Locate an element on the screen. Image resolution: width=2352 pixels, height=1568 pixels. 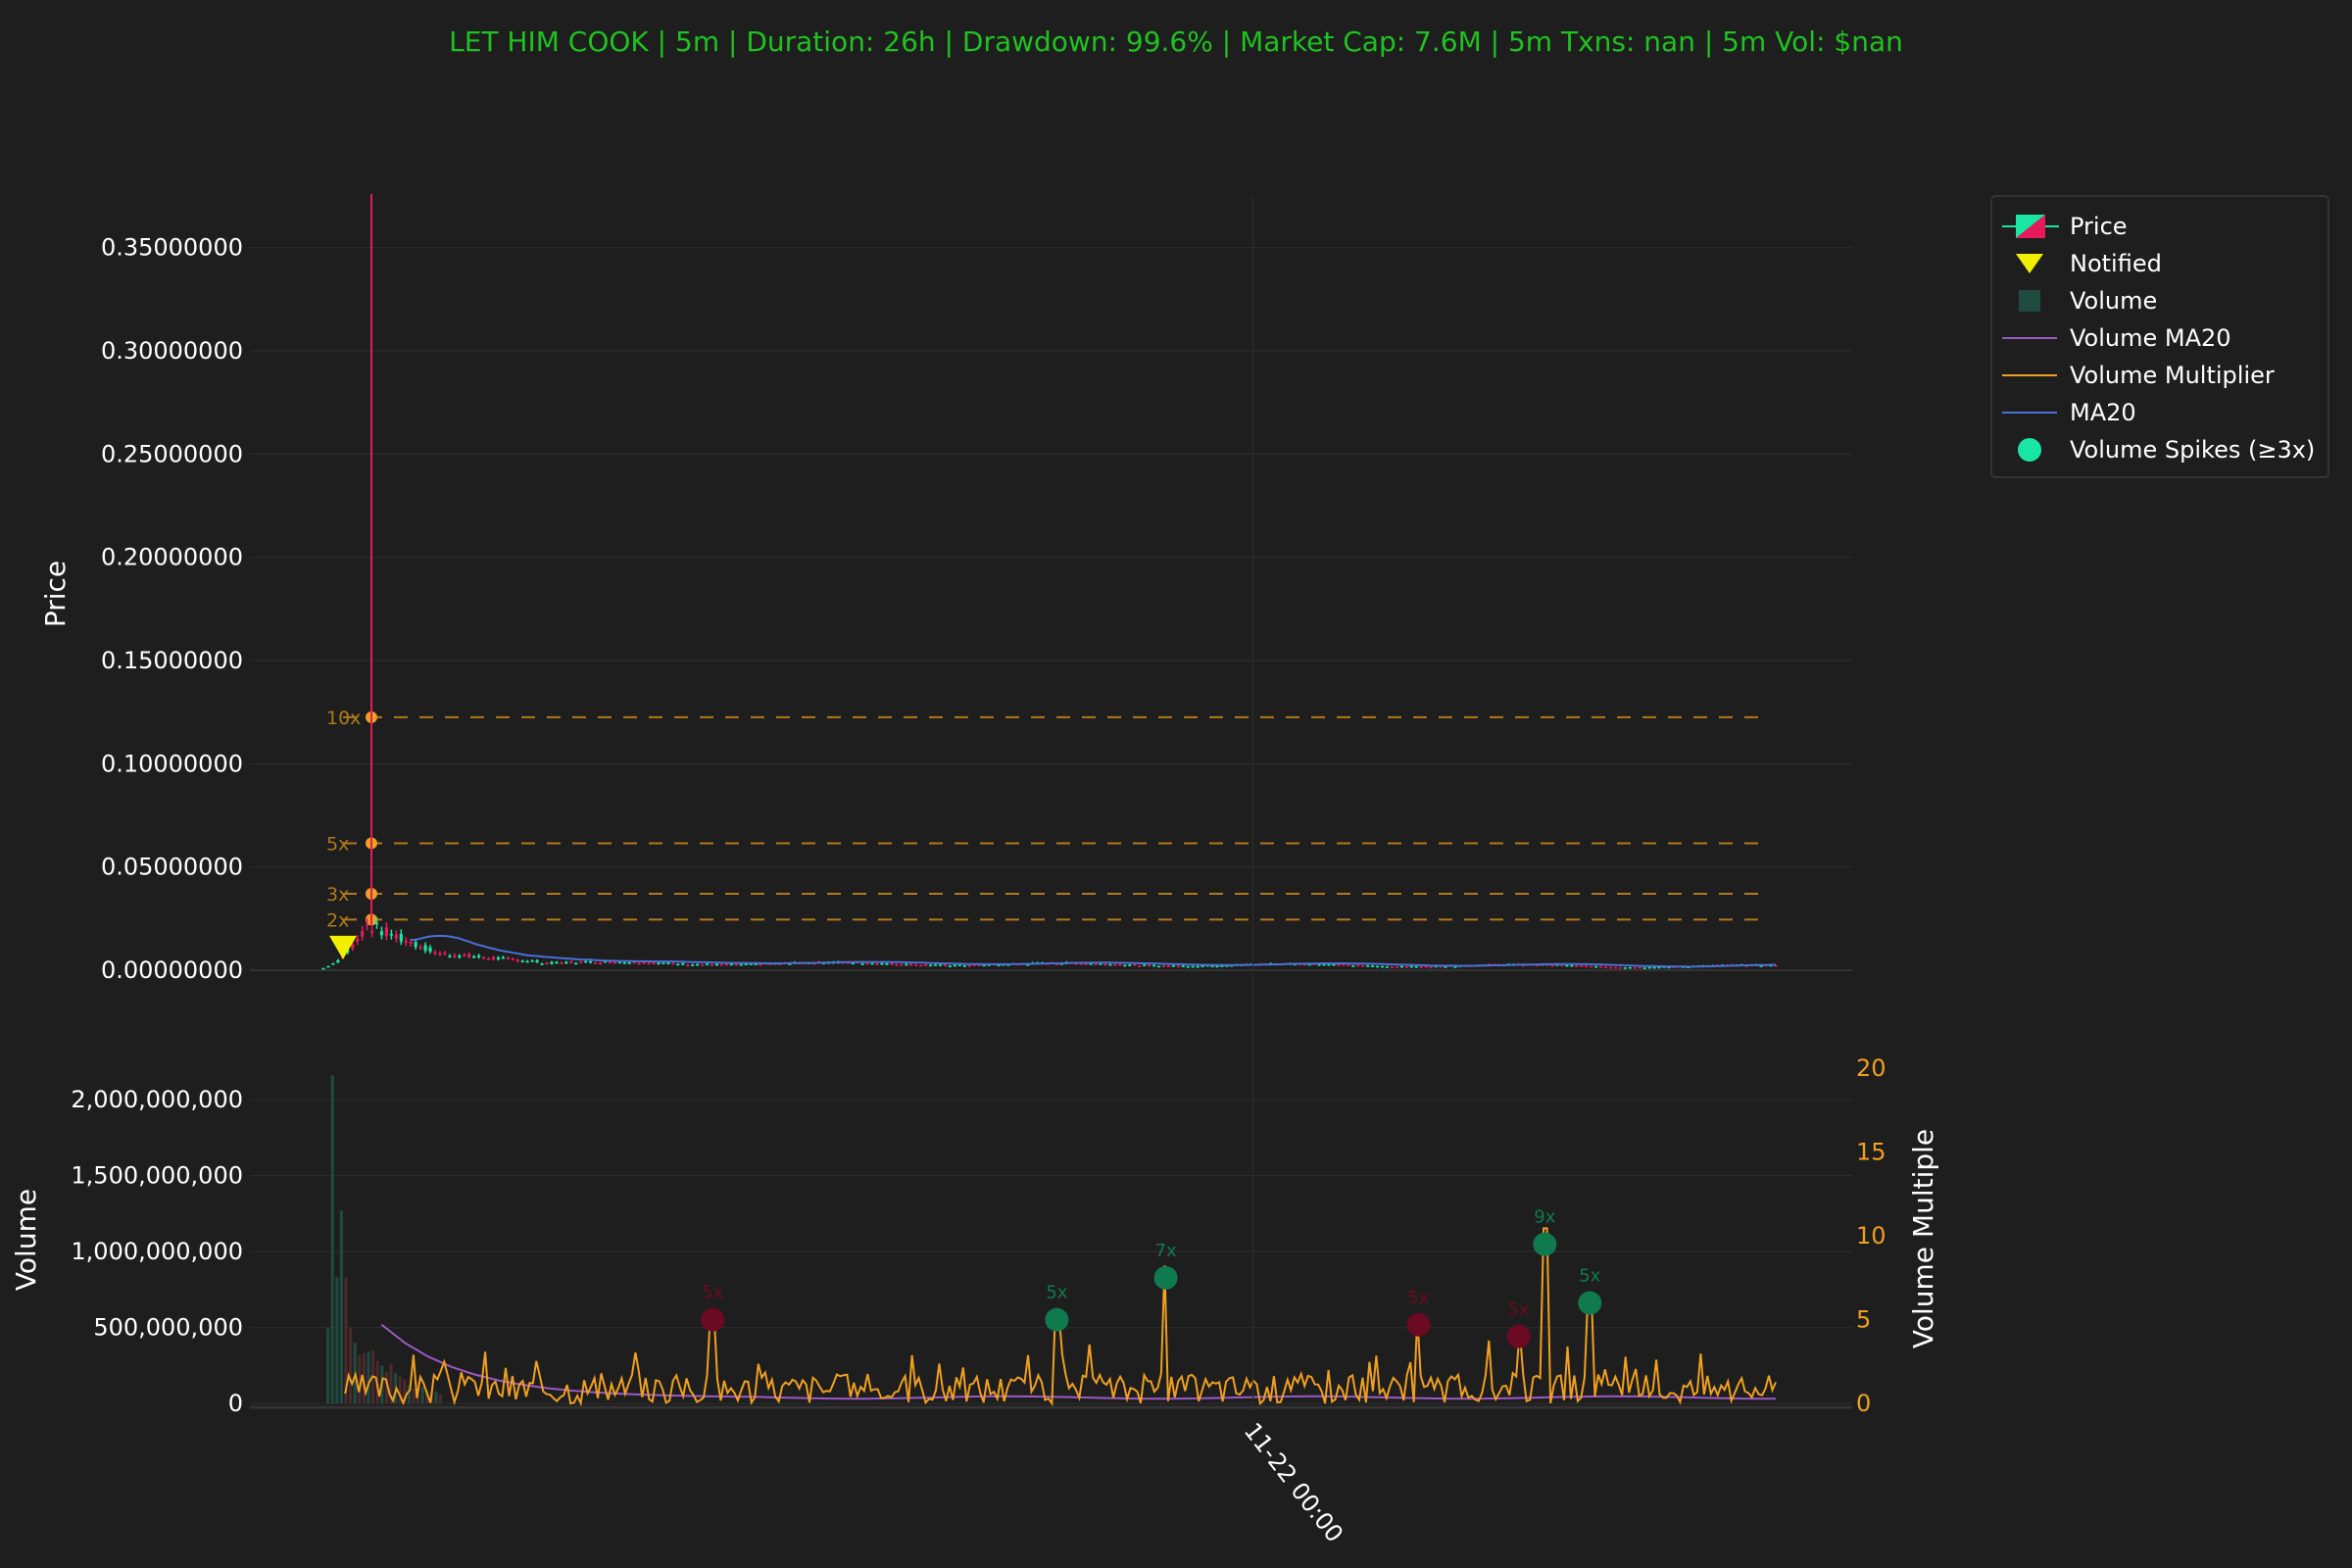
triangle-down-icon is located at coordinates (2029, 263).